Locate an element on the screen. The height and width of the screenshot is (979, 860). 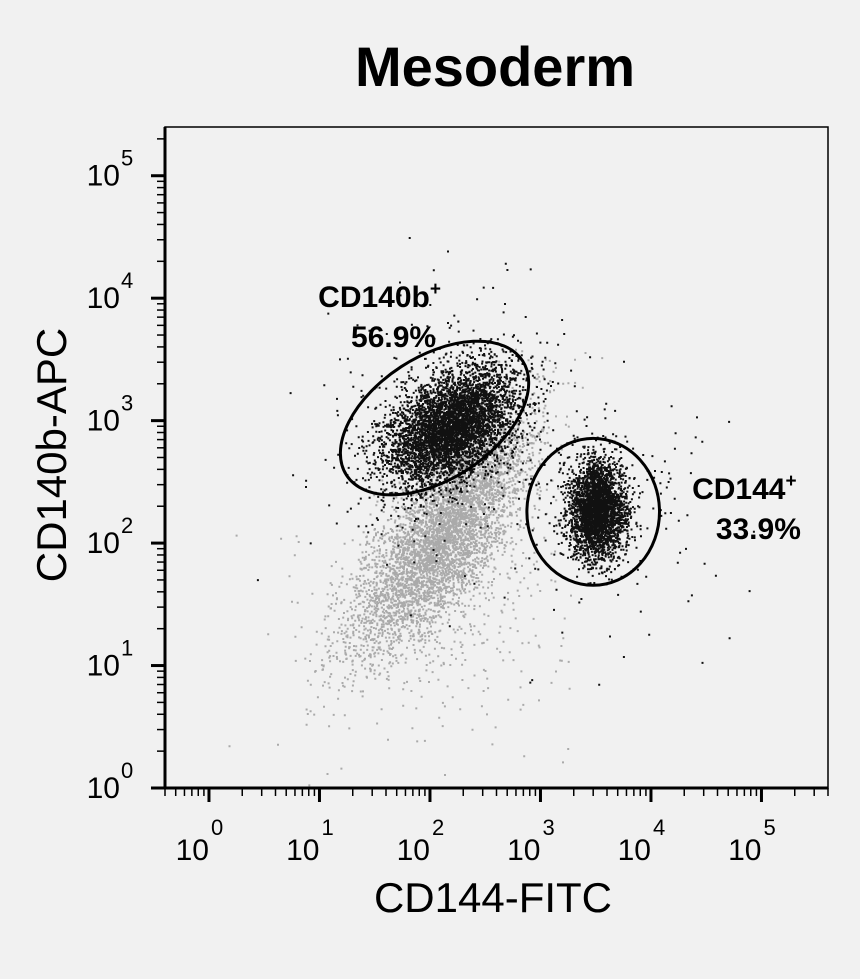
chart-title: Mesoderm is located at coordinates (495, 66).